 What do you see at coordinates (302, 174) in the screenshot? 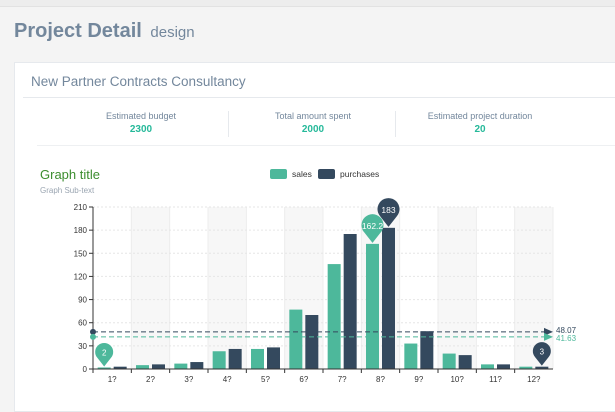
I see `legend-label-sales: sales` at bounding box center [302, 174].